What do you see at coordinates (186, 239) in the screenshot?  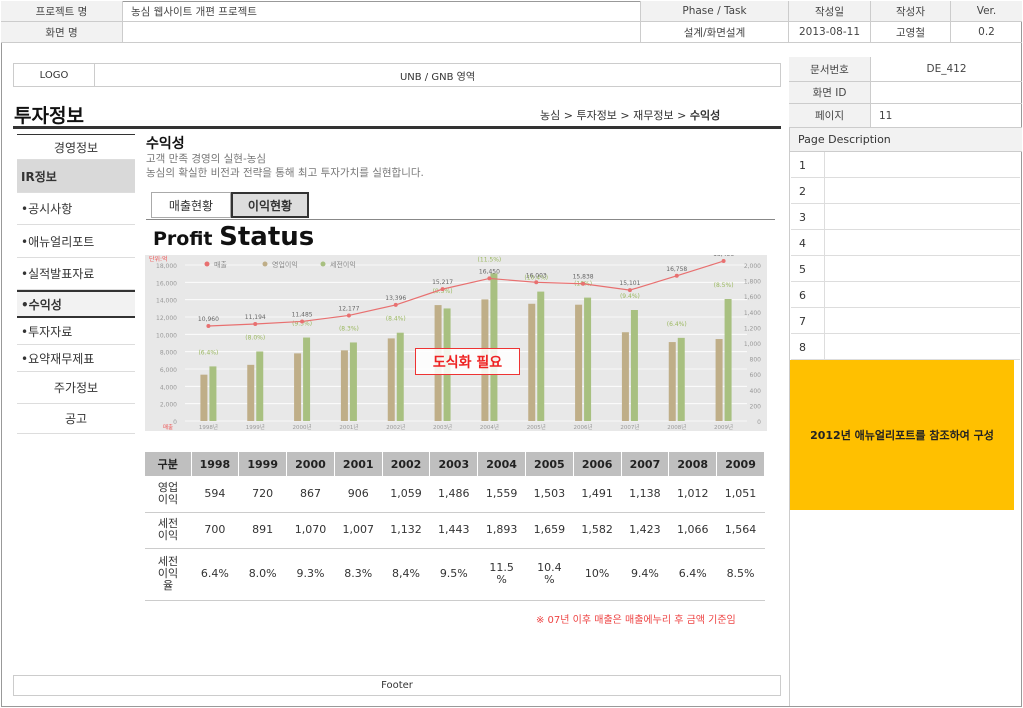 I see `big-title-a: Profit` at bounding box center [186, 239].